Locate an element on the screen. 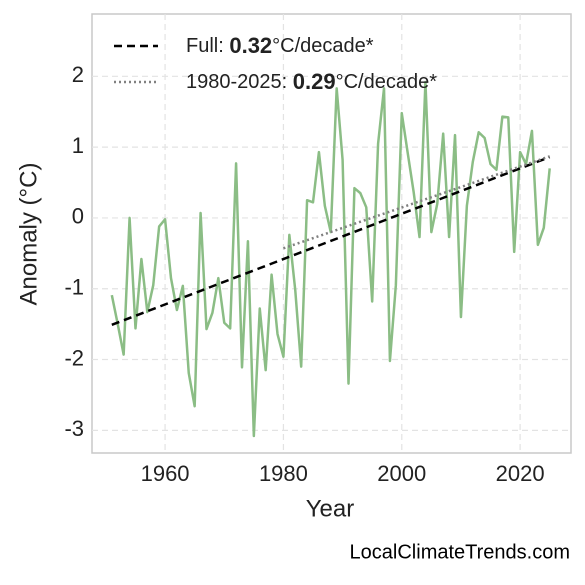 The width and height of the screenshot is (585, 585). x-axis-label: Year is located at coordinates (330, 508).